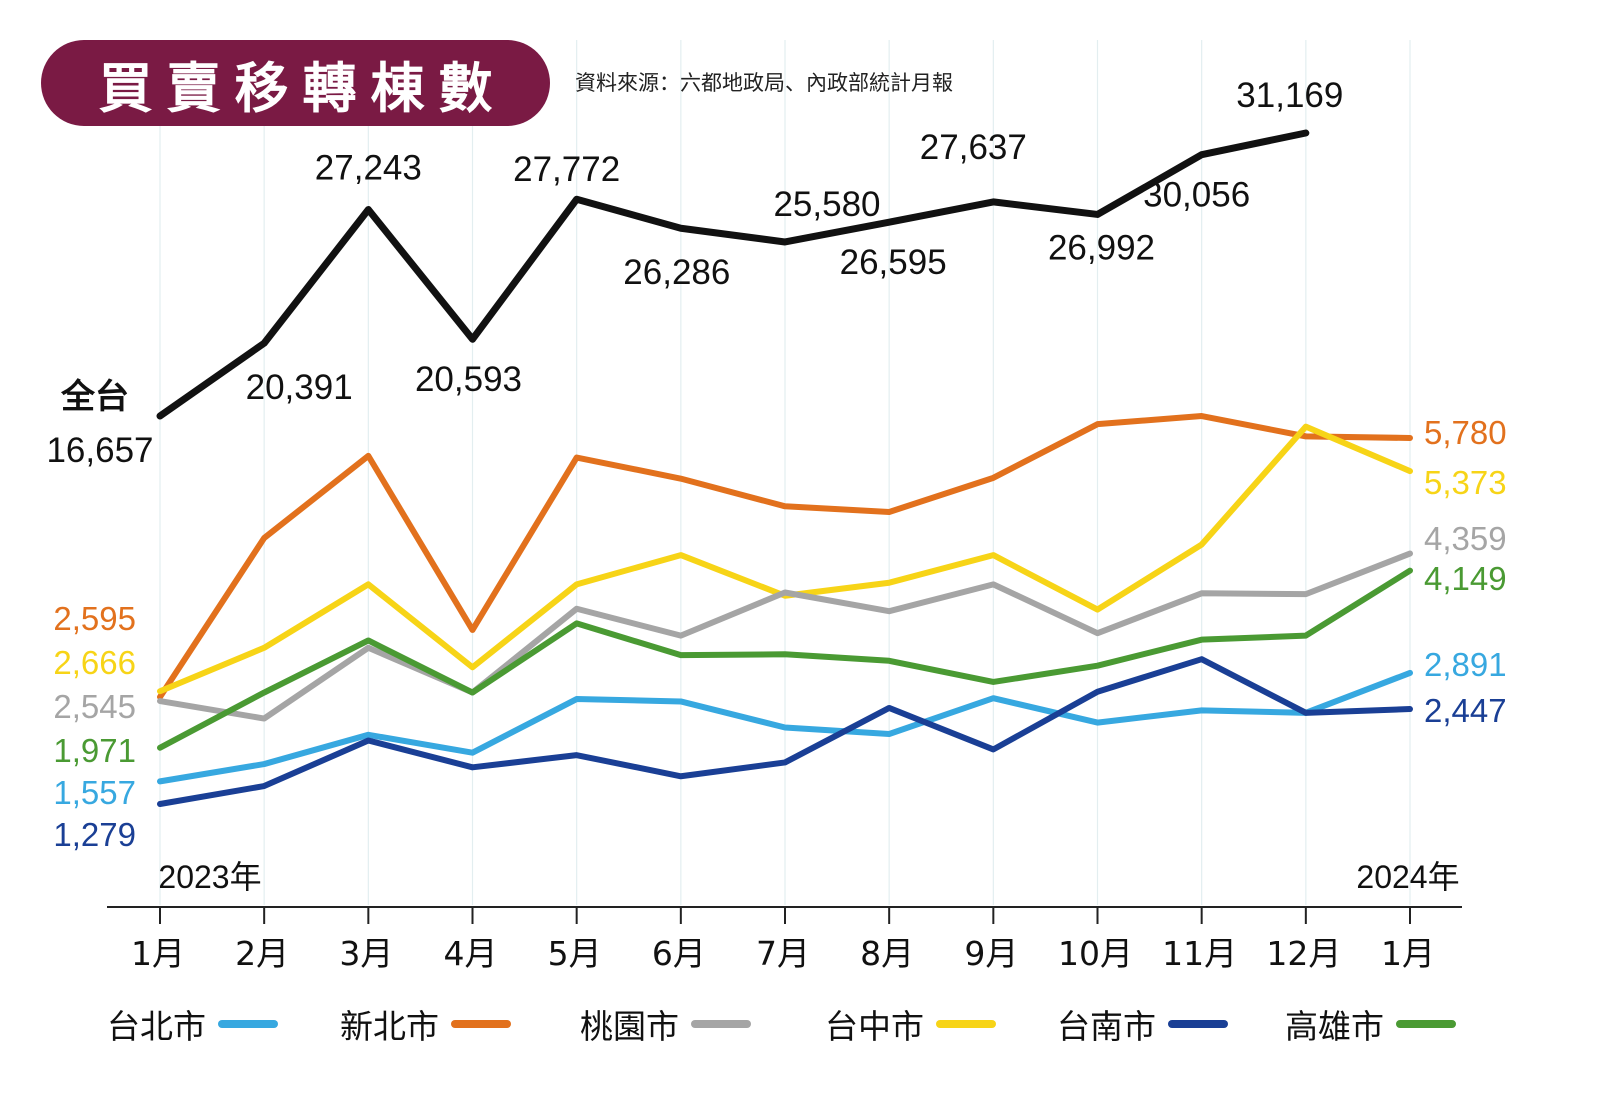 The width and height of the screenshot is (1600, 1093). Describe the element at coordinates (566, 169) in the screenshot. I see `total-value-label: 27,772` at that location.